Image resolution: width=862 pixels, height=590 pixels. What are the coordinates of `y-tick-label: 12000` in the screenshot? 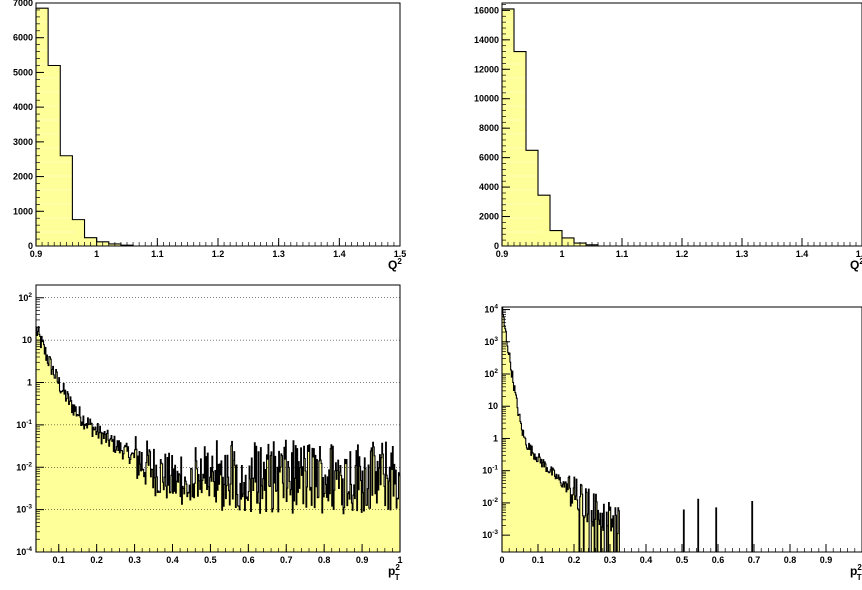 It's located at (486, 69).